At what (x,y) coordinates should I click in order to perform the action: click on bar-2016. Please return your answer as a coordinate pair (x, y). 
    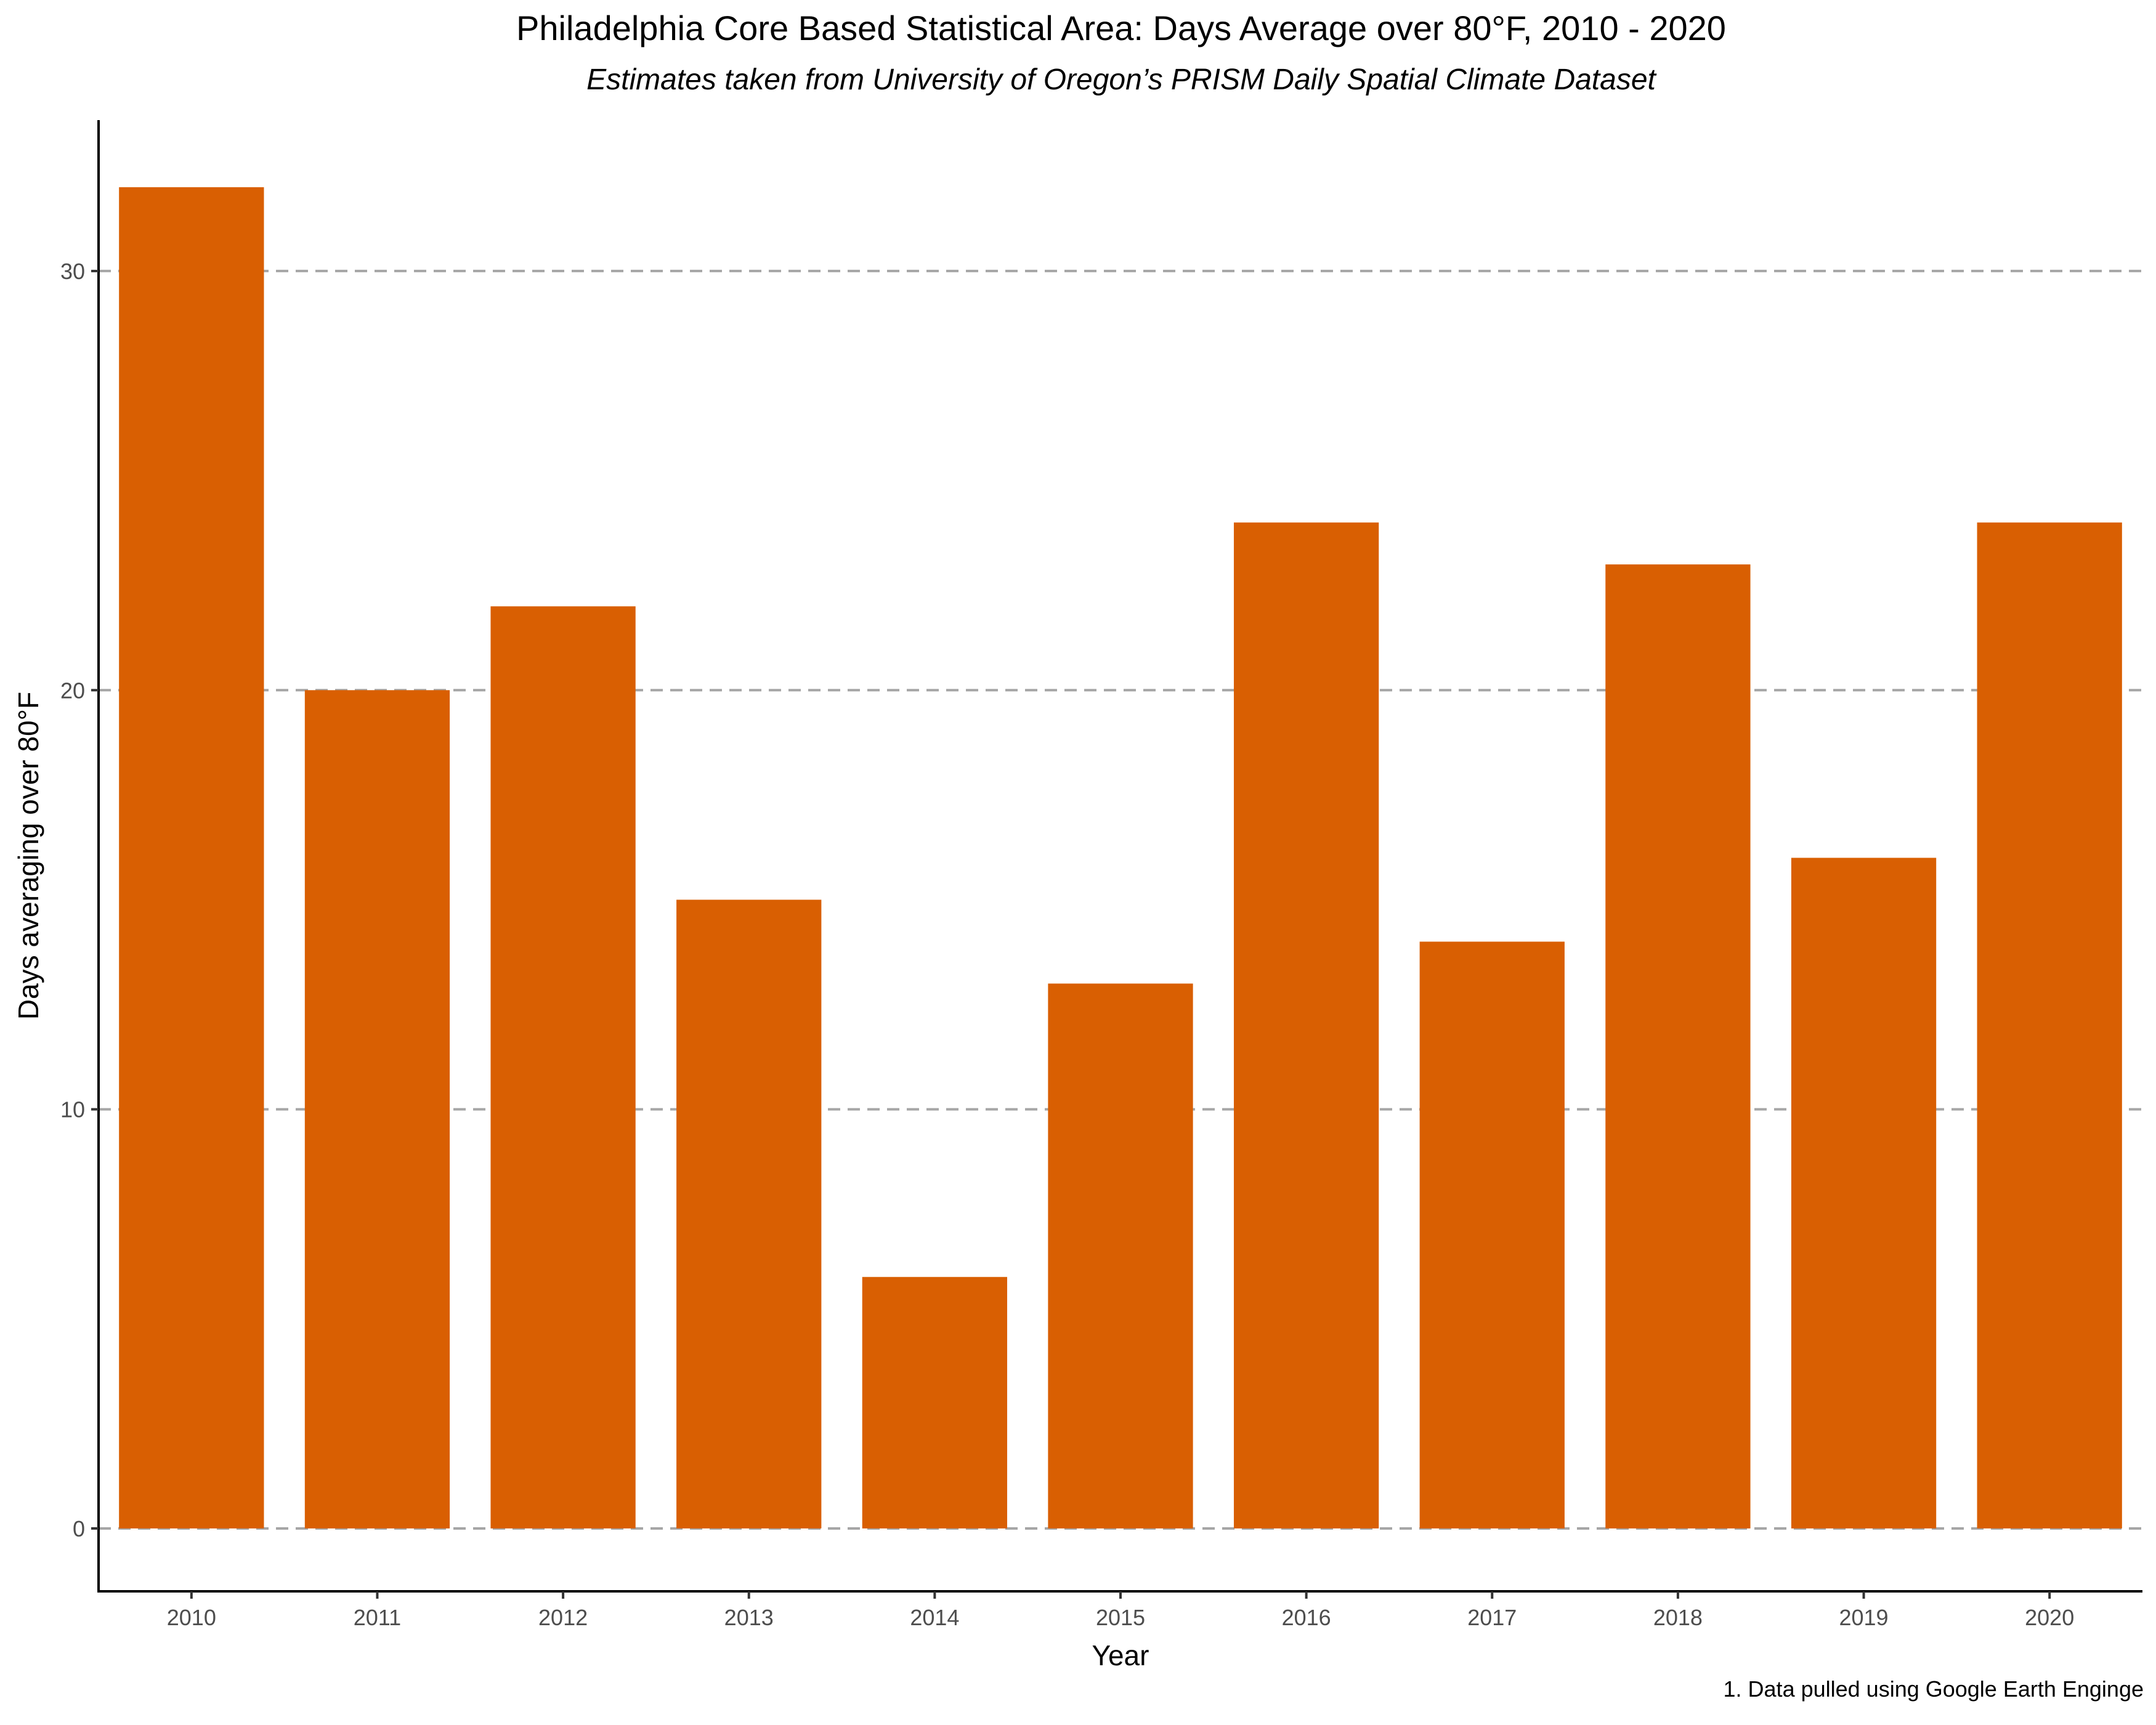
    Looking at the image, I should click on (1306, 1025).